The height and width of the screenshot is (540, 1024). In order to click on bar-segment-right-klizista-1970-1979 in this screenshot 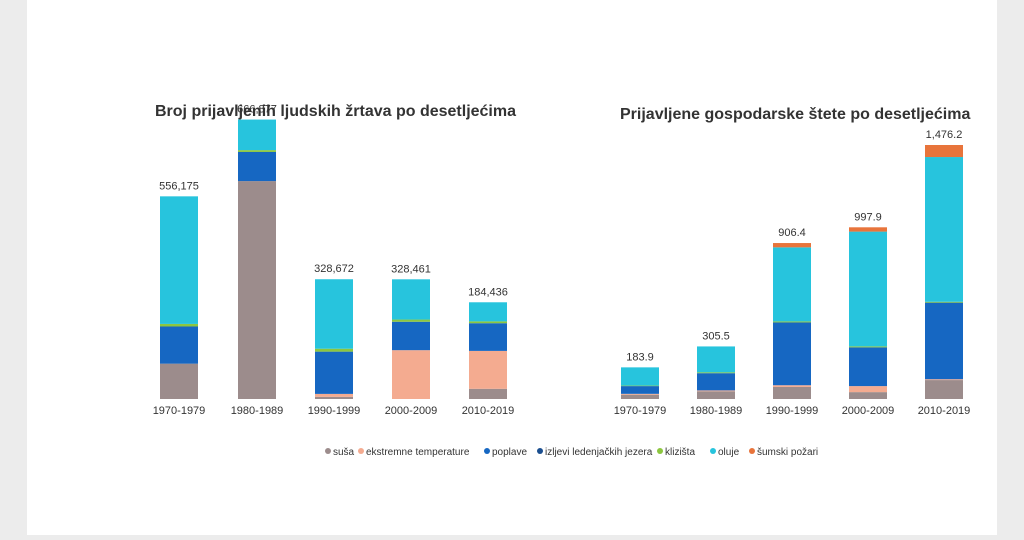, I will do `click(640, 386)`.